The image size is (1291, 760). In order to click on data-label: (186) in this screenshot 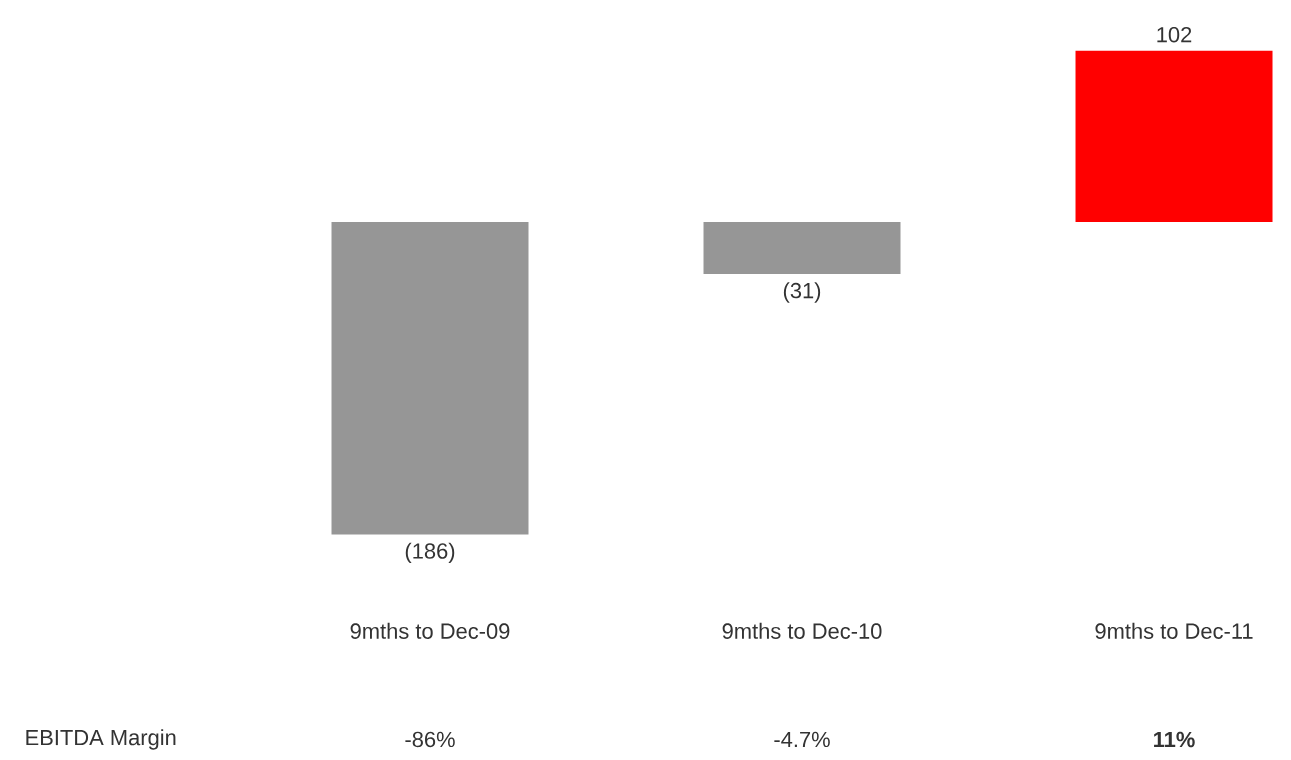, I will do `click(430, 553)`.